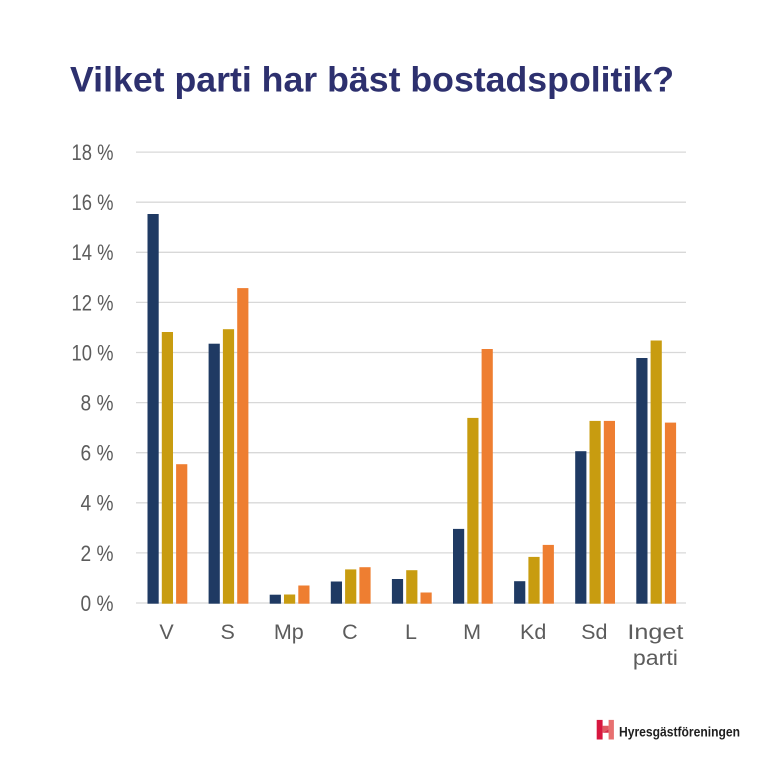  I want to click on svg-text: 0 %, so click(97, 603).